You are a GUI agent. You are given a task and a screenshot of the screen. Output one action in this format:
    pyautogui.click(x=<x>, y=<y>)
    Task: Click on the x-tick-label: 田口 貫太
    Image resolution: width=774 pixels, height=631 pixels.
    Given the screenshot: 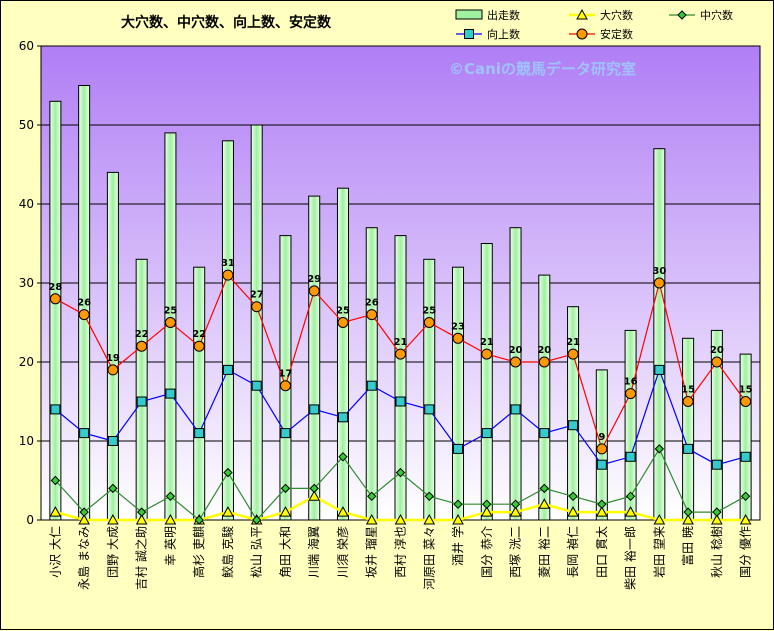 What is the action you would take?
    pyautogui.click(x=601, y=552)
    